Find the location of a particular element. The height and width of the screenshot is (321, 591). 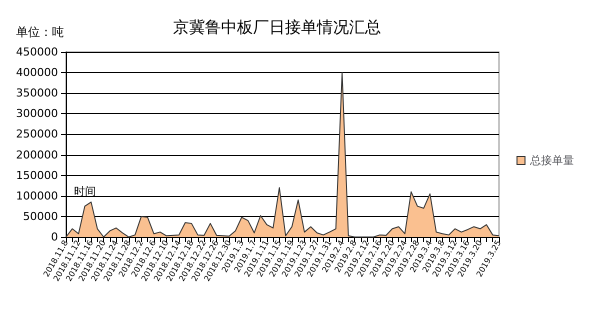

chart-title: 京冀鲁中板厂日接单情况汇总 is located at coordinates (277, 27).